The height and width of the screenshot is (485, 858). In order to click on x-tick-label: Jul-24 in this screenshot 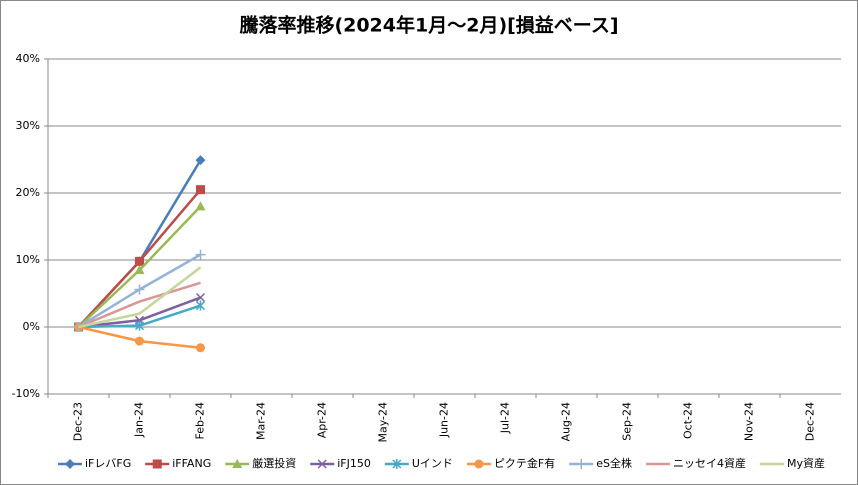, I will do `click(505, 418)`.